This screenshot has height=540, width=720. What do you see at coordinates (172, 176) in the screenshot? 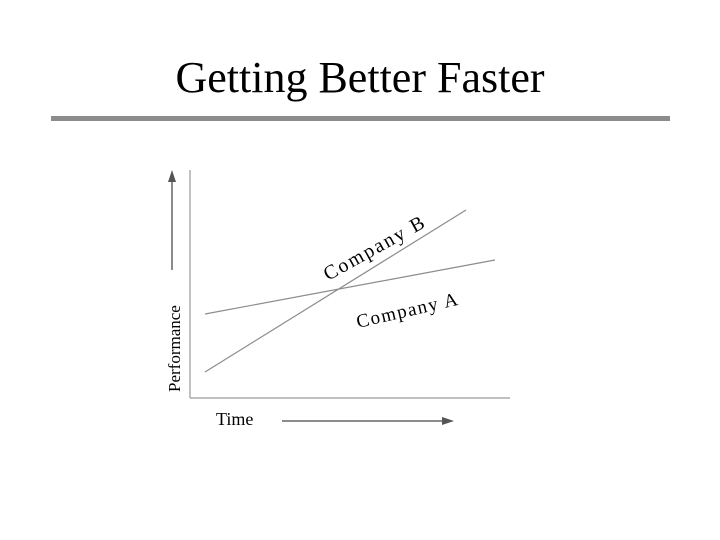
I see `y-axis-arrowhead` at bounding box center [172, 176].